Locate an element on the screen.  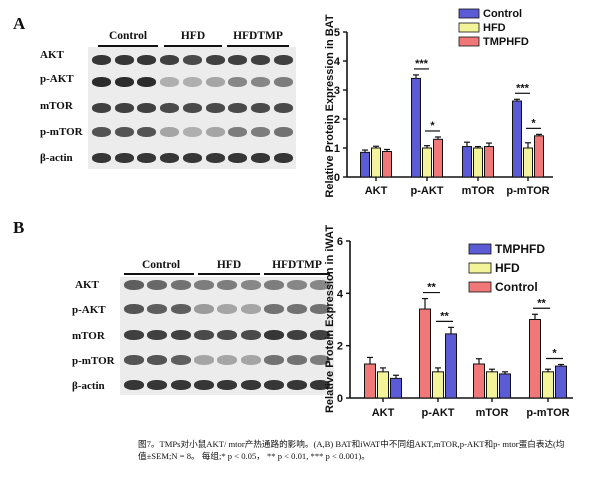
chart-iwat-ylabel: Relative Protein Expression in iWAT is located at coordinates (330, 319).